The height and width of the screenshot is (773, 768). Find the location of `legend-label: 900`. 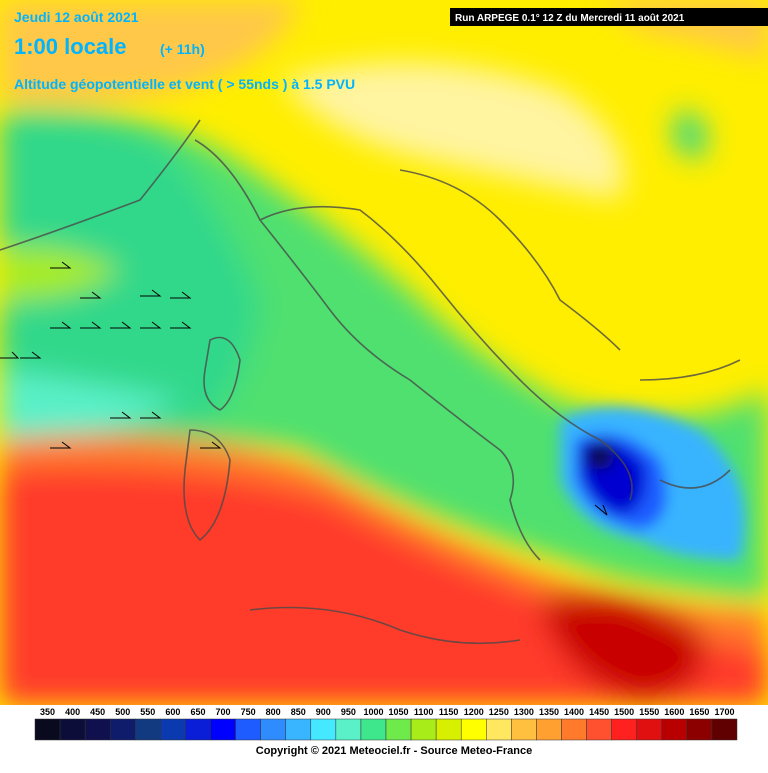

legend-label: 900 is located at coordinates (323, 712).